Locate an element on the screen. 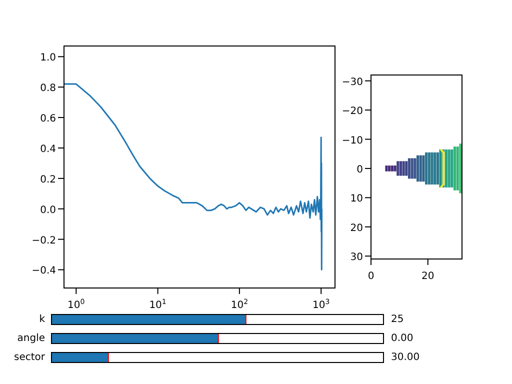 The height and width of the screenshot is (384, 512). x-tick-label: 10$^{3}$ is located at coordinates (321, 304).